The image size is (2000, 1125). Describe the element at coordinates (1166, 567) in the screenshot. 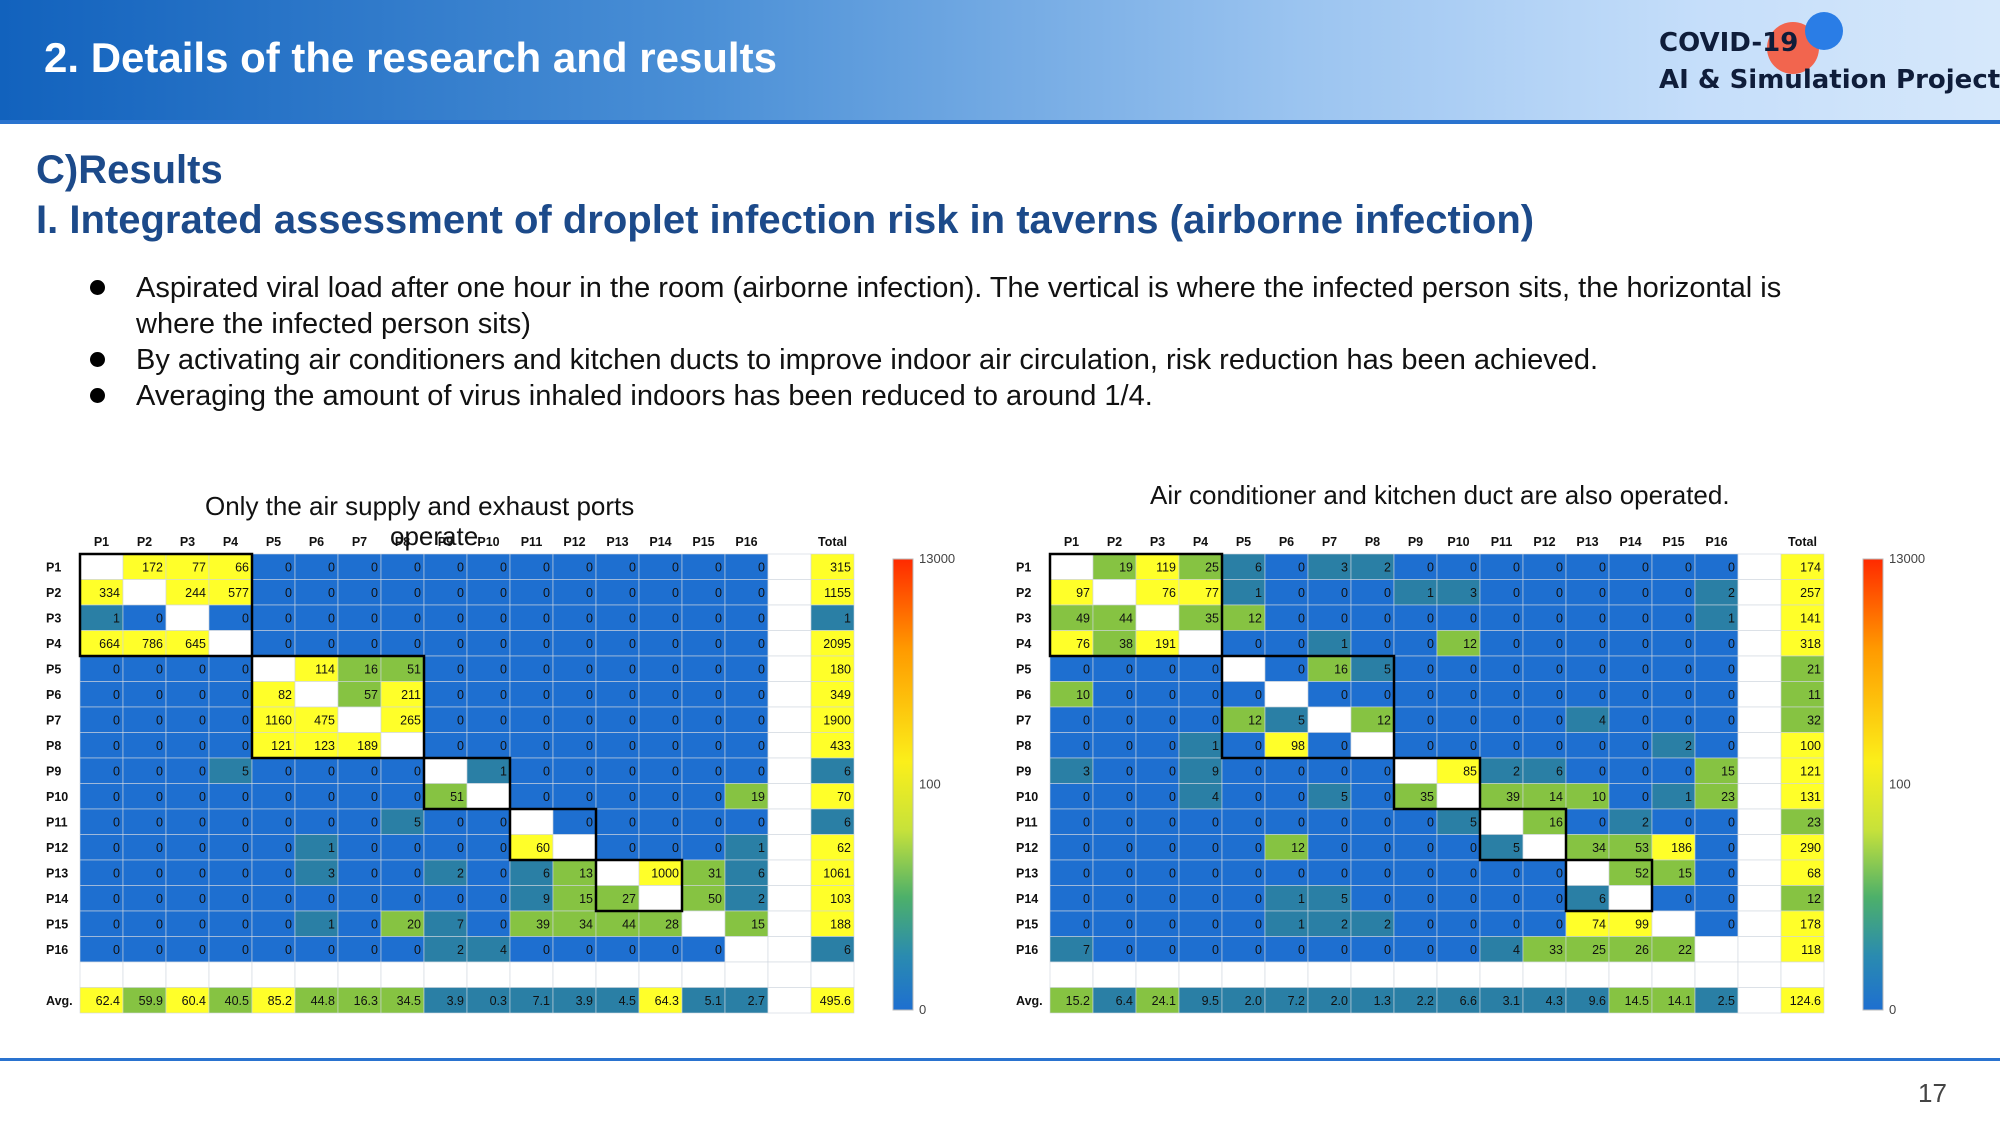

I see `cell-value: 119` at that location.